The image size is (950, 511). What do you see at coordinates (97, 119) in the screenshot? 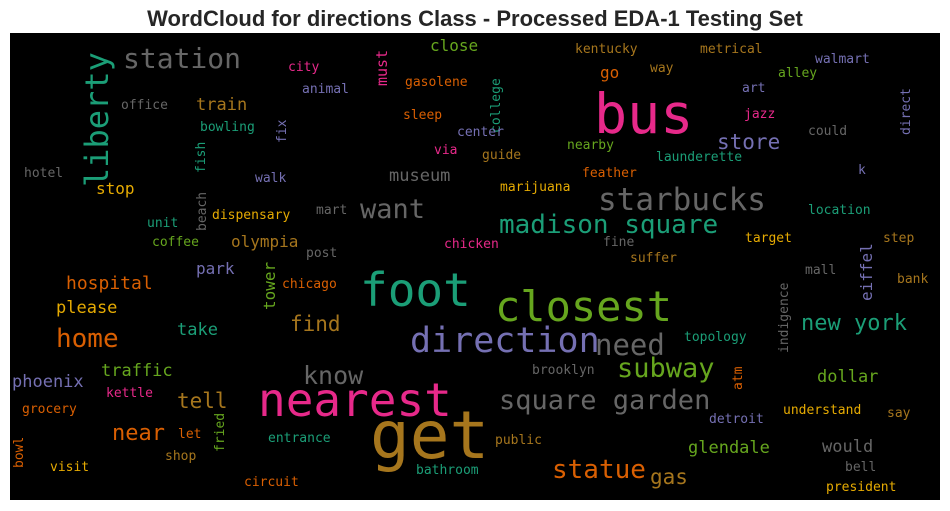
I see `word-liberty: liberty` at bounding box center [97, 119].